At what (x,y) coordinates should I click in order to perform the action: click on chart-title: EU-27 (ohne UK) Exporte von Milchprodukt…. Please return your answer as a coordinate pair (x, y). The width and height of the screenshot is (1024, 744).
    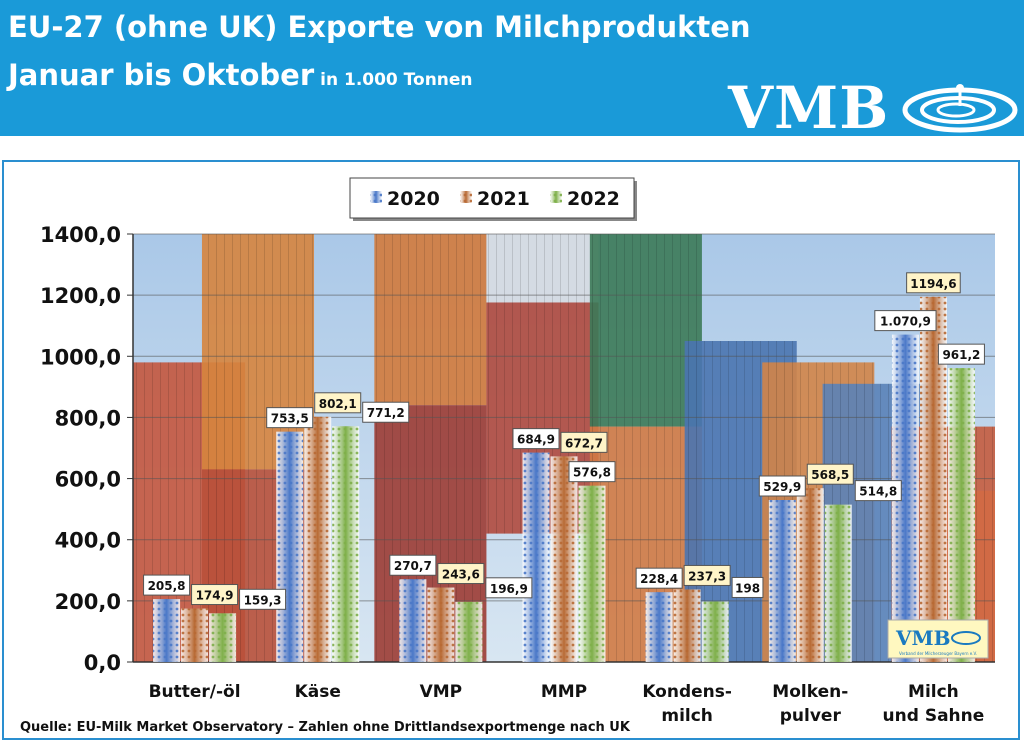
    Looking at the image, I should click on (379, 27).